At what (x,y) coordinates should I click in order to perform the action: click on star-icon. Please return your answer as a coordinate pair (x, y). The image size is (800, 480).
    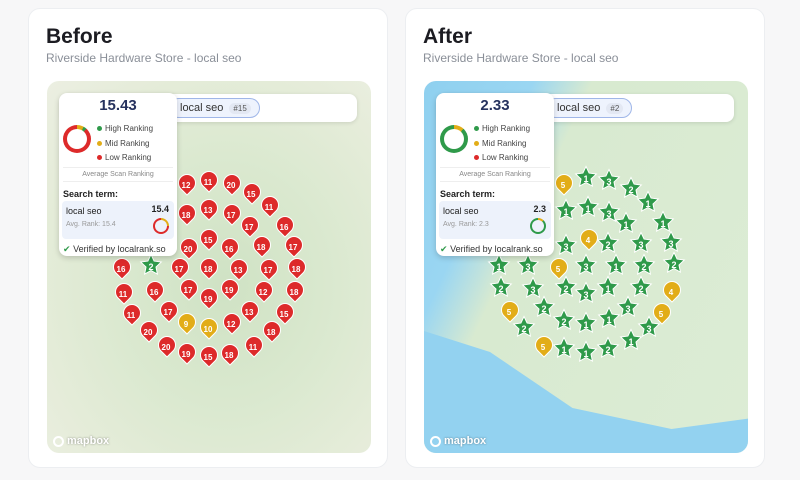
    Looking at the image, I should click on (608, 286).